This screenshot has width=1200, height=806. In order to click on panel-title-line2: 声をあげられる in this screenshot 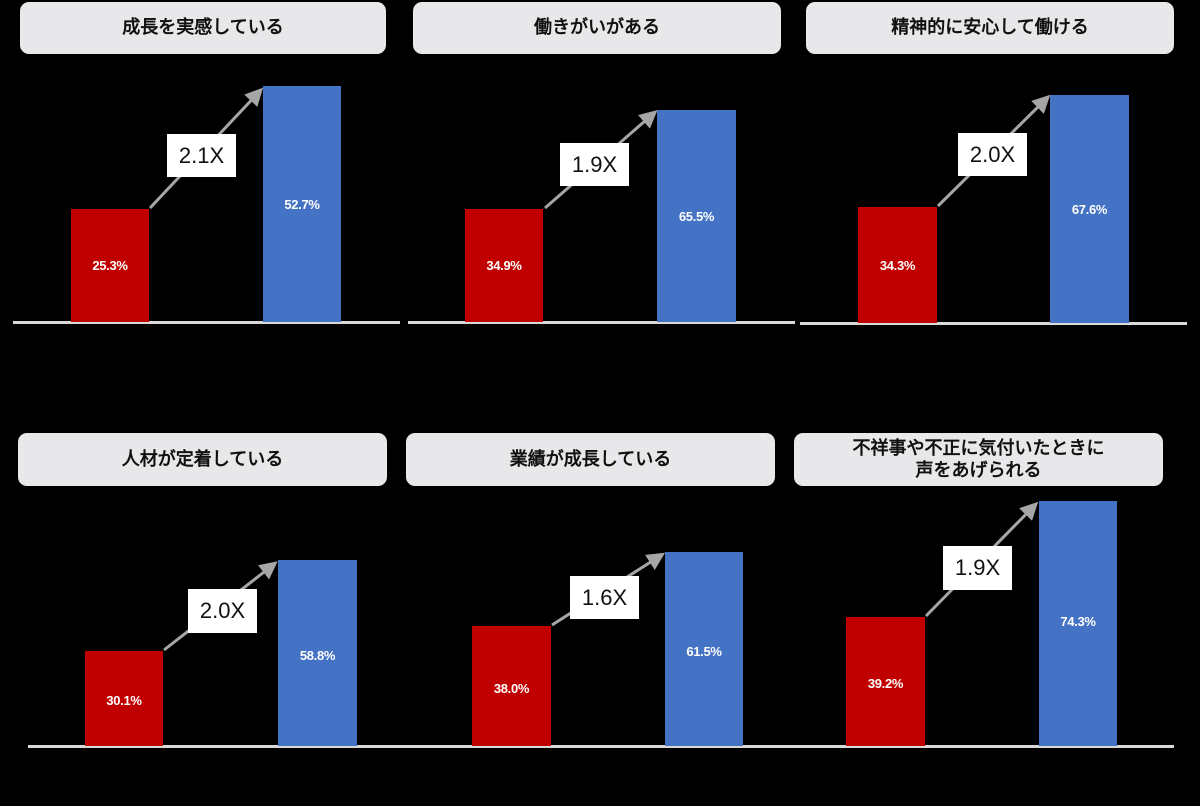, I will do `click(978, 470)`.